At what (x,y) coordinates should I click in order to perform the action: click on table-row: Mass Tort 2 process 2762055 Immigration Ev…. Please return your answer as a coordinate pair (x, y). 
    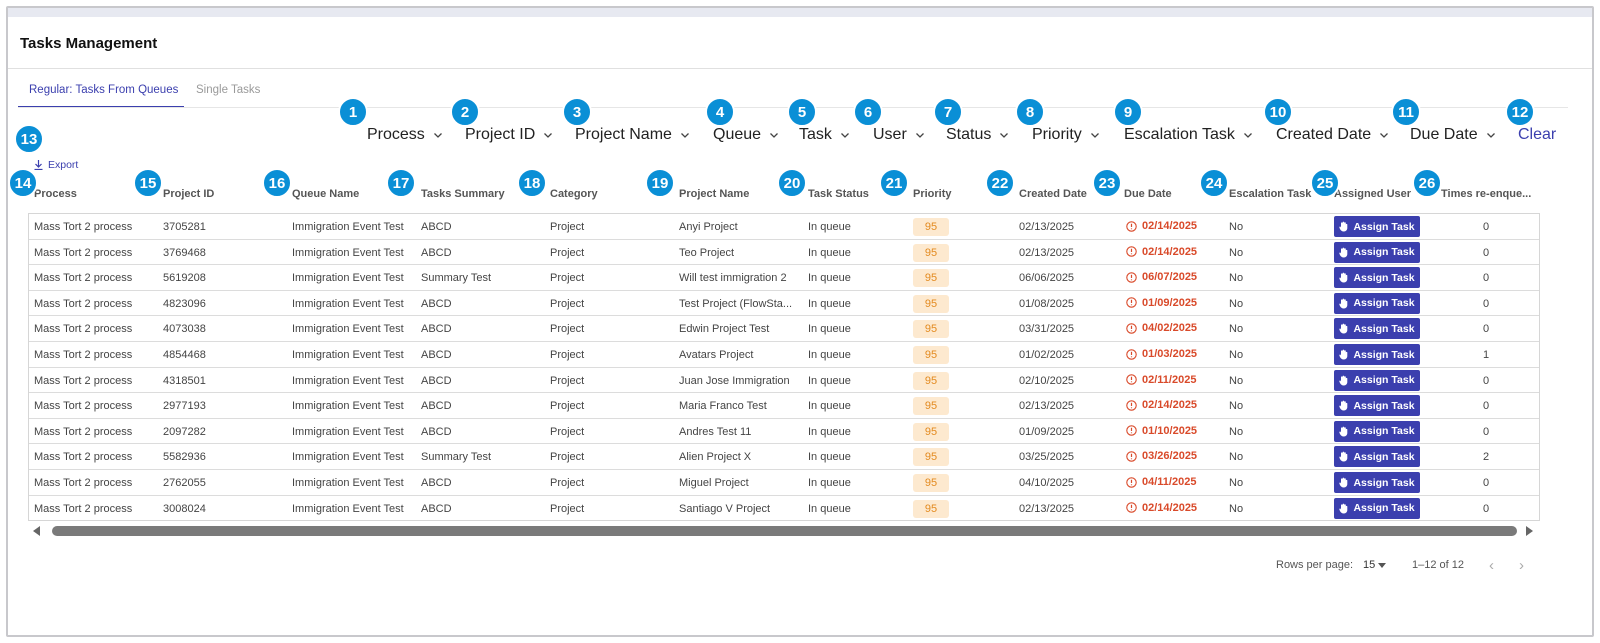
    Looking at the image, I should click on (784, 483).